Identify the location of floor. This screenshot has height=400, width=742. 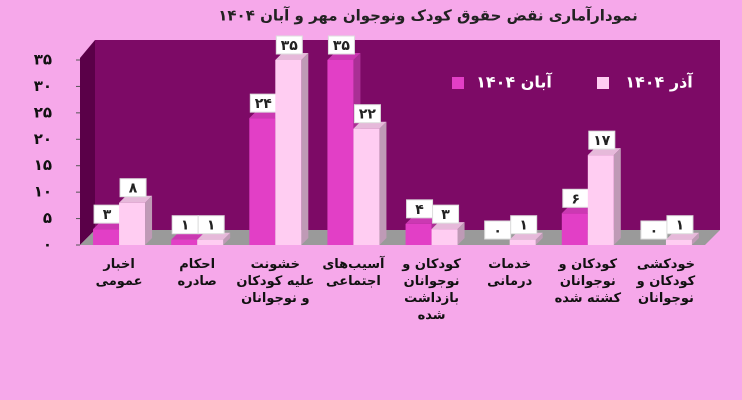
(400, 237).